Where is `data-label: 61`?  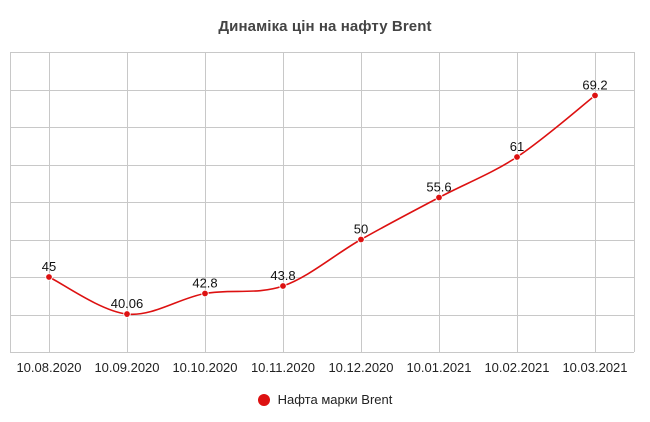
data-label: 61 is located at coordinates (517, 146).